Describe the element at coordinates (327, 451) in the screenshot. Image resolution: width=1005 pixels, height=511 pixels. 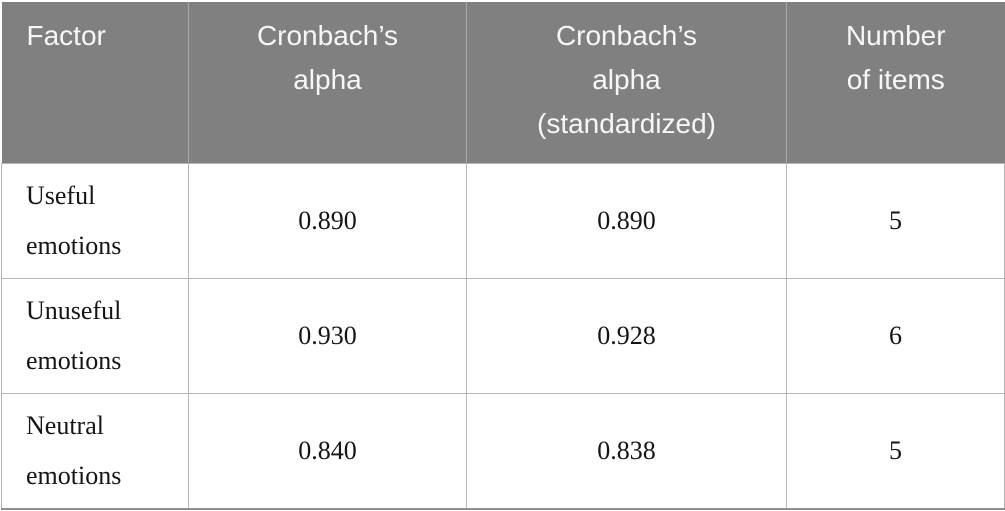
I see `cell-alpha: 0.840` at that location.